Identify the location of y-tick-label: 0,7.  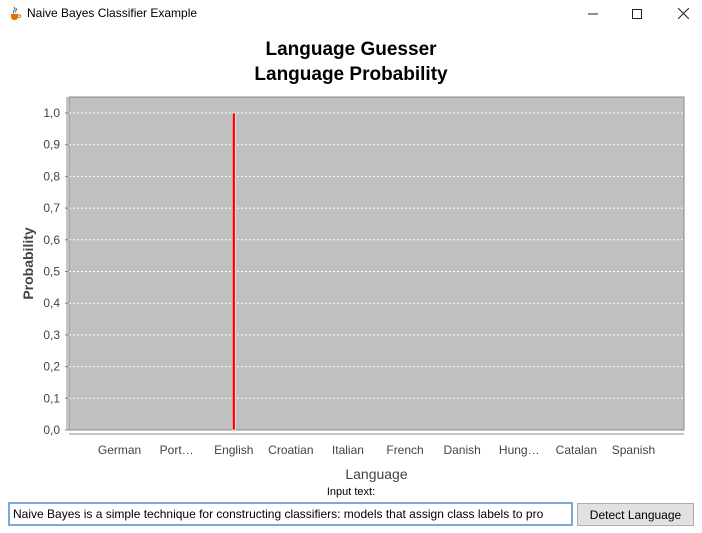
(51, 208).